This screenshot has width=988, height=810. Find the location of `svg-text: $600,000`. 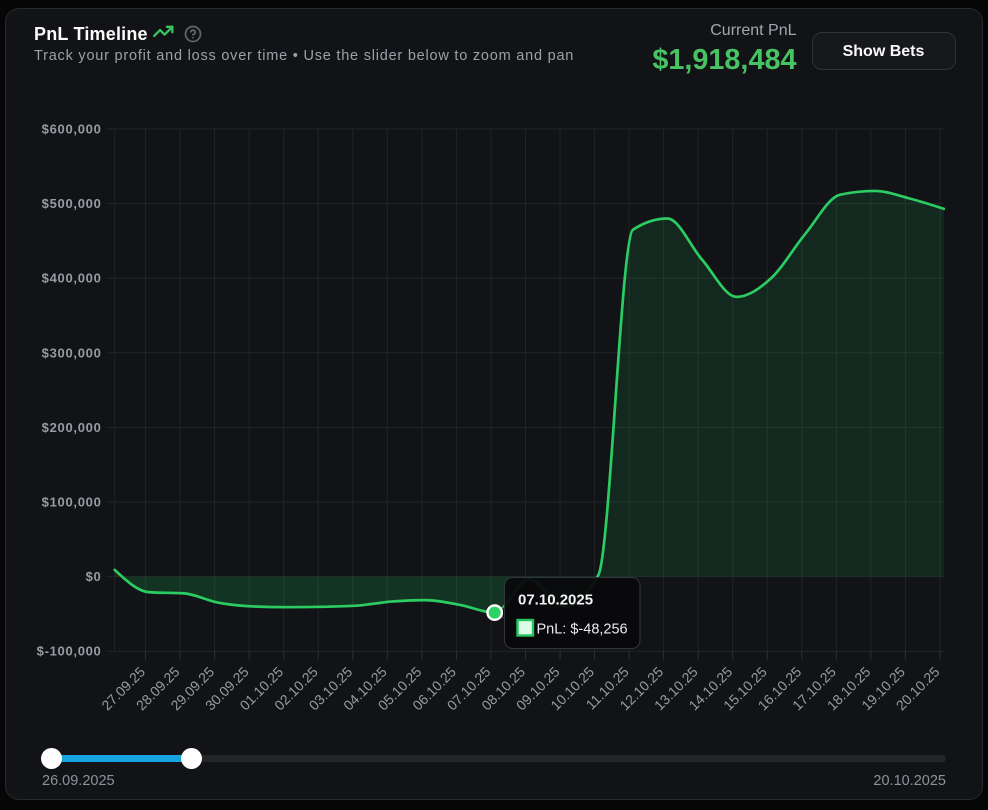

svg-text: $600,000 is located at coordinates (72, 129).